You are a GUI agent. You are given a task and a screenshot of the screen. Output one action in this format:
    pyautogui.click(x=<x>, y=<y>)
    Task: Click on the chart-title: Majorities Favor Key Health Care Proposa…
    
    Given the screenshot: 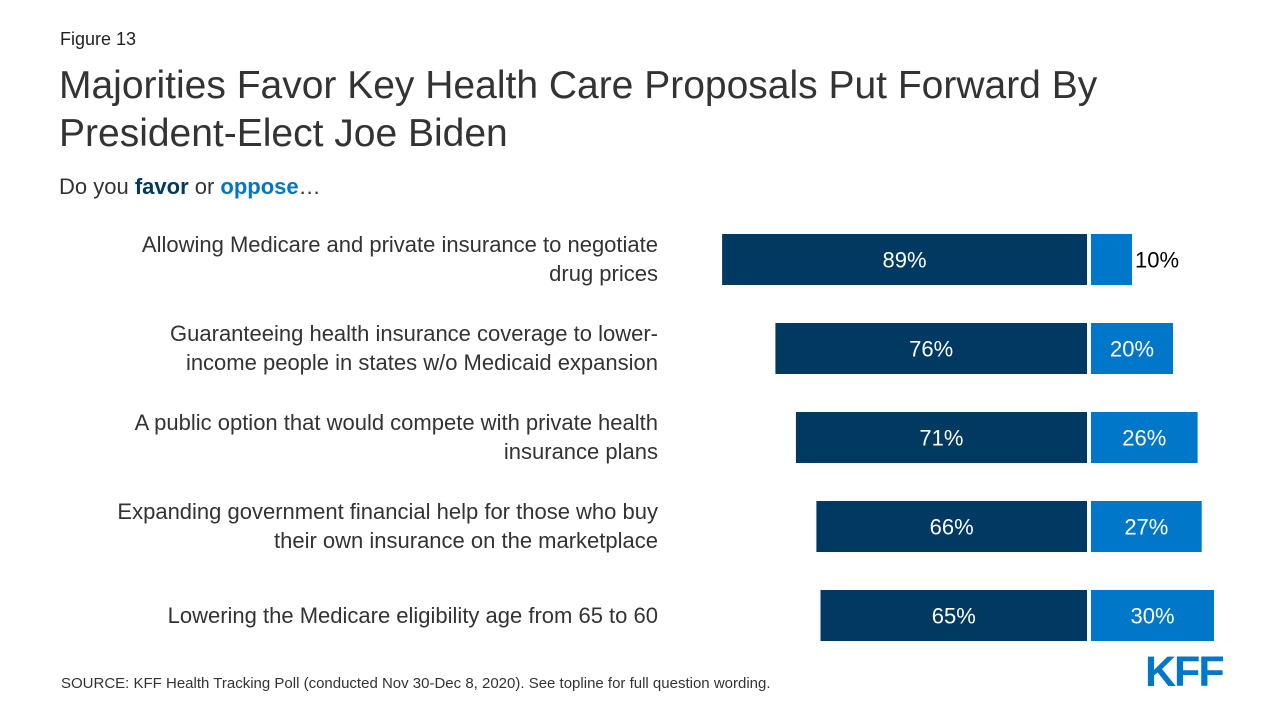 What is the action you would take?
    pyautogui.click(x=578, y=109)
    